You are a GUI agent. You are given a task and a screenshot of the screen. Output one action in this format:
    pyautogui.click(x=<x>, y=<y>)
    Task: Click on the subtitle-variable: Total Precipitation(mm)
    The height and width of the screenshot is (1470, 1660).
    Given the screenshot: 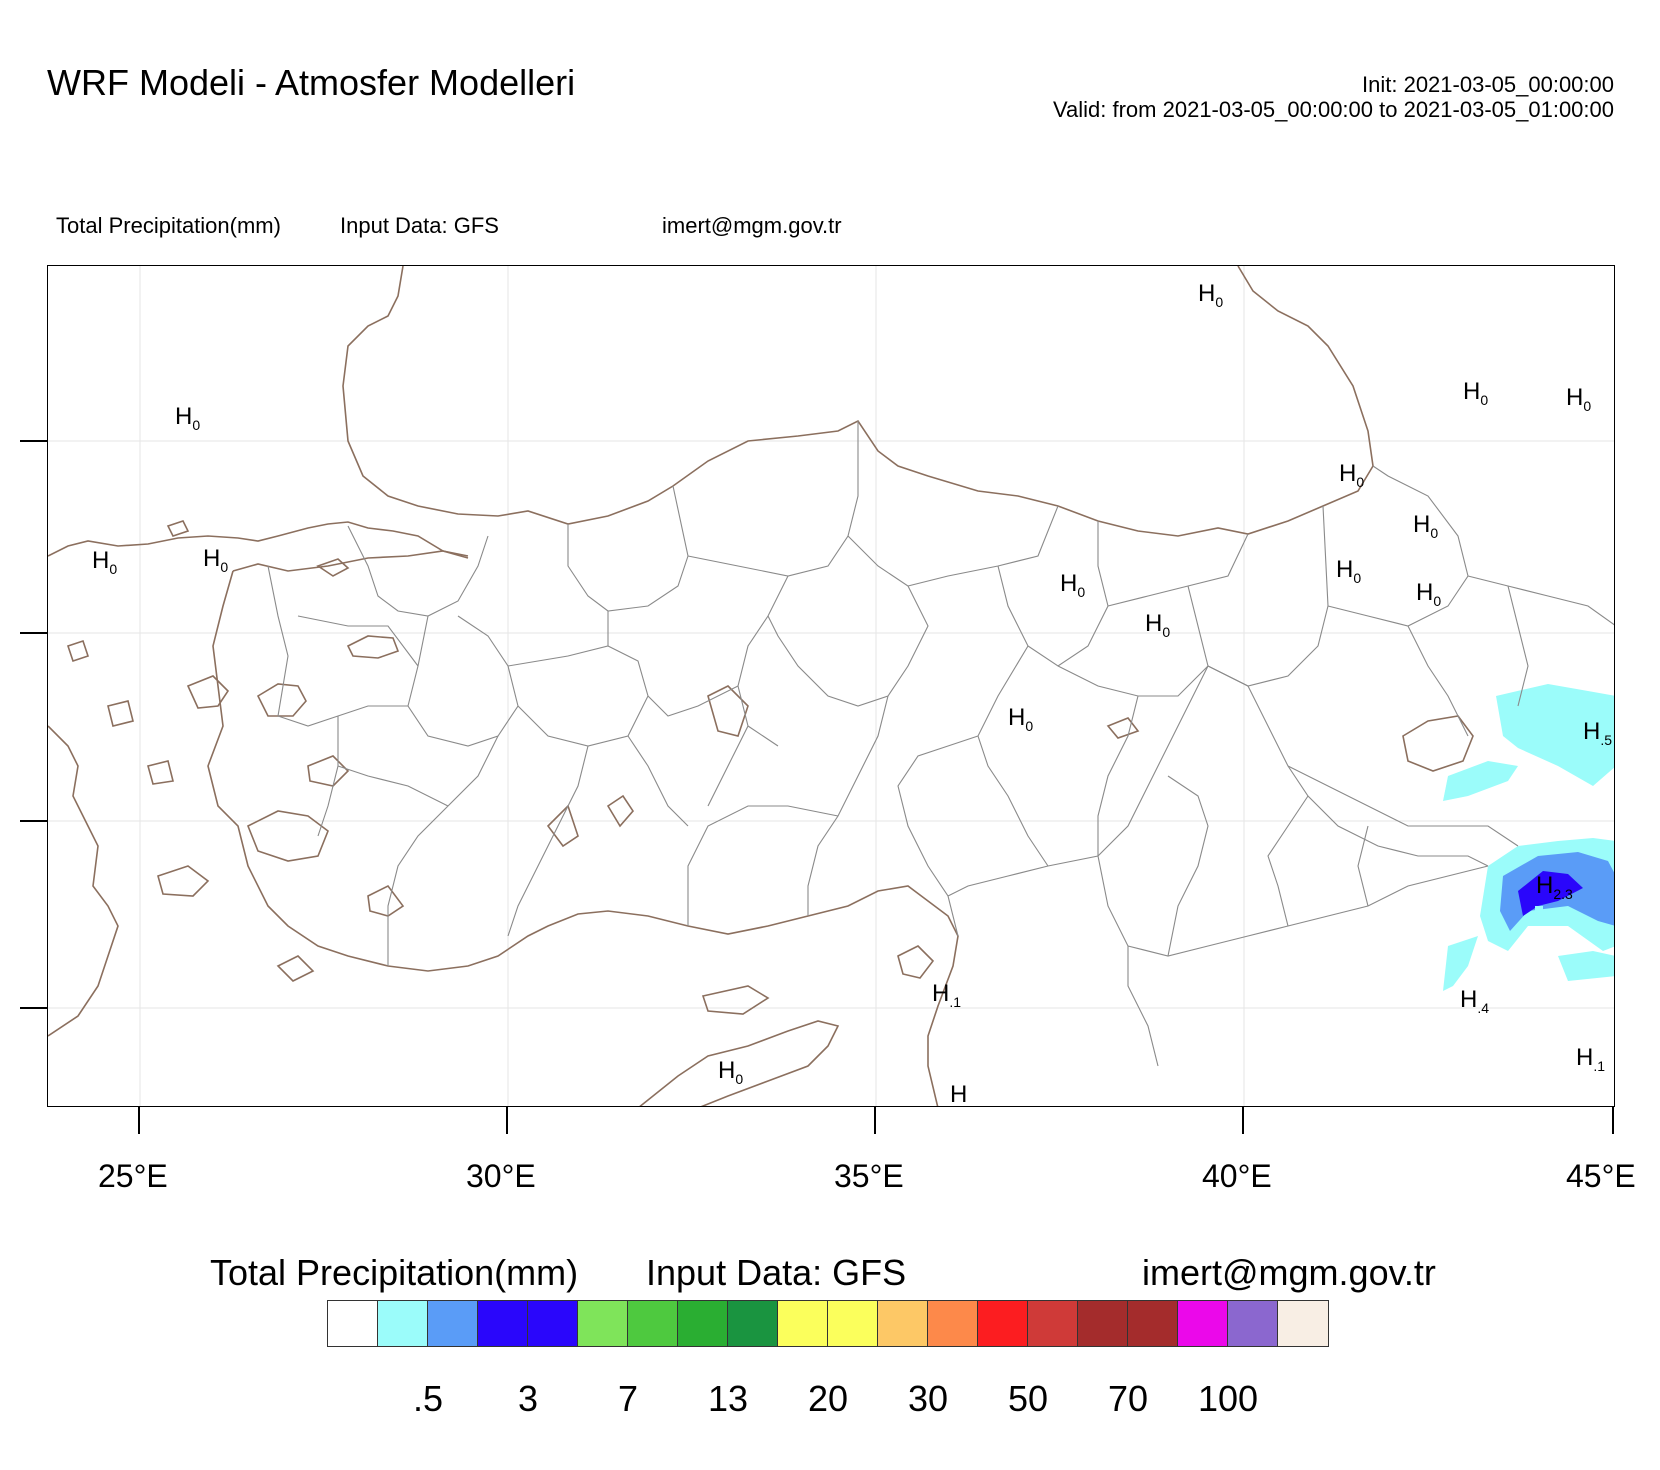 What is the action you would take?
    pyautogui.click(x=168, y=225)
    